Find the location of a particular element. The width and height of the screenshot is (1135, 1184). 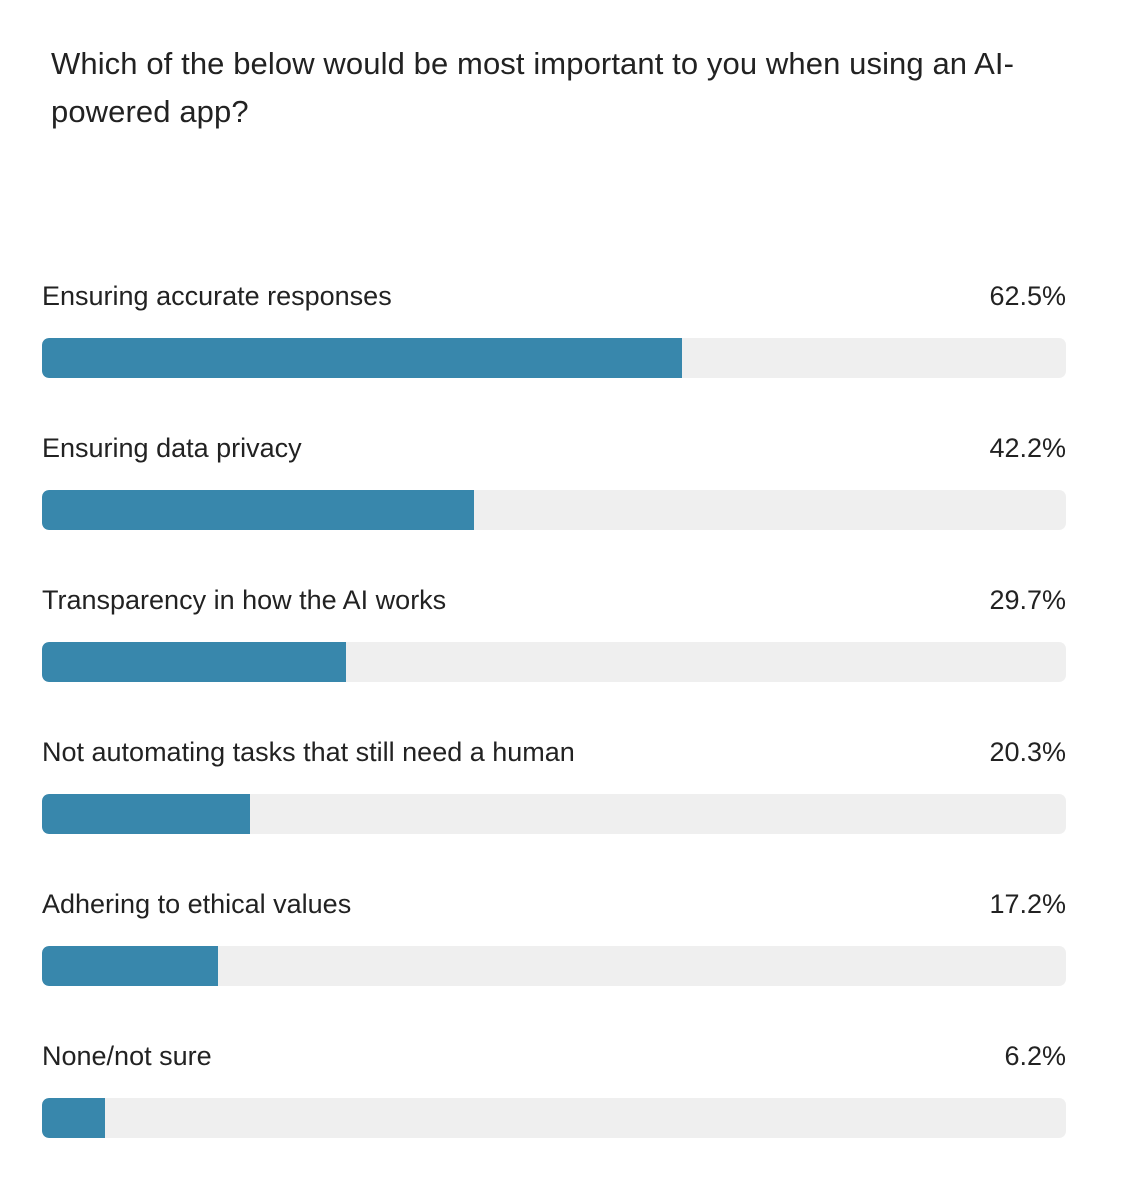

poll-option: None/not sure 6.2% is located at coordinates (554, 1108).